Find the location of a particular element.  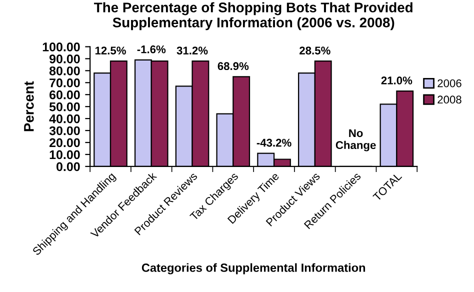

y-tick-label: 100.00 is located at coordinates (61, 47).